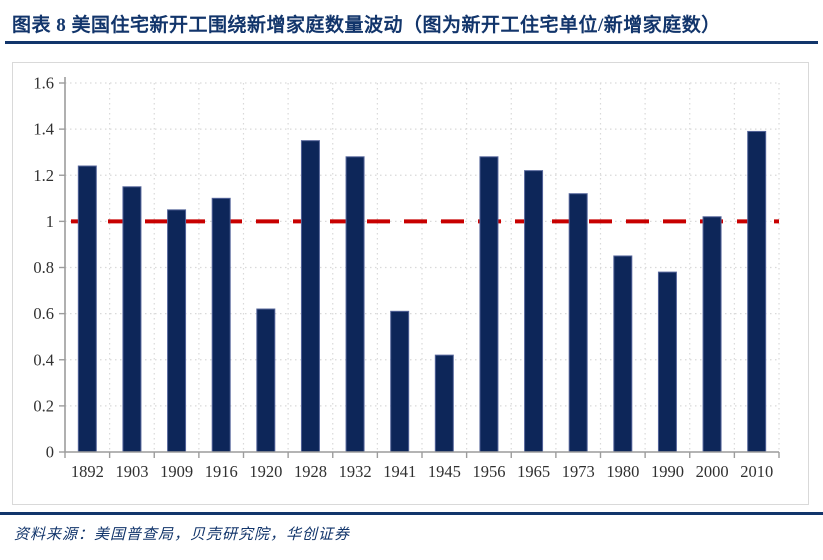 This screenshot has height=560, width=823. What do you see at coordinates (310, 471) in the screenshot?
I see `x-tick-label: 1928` at bounding box center [310, 471].